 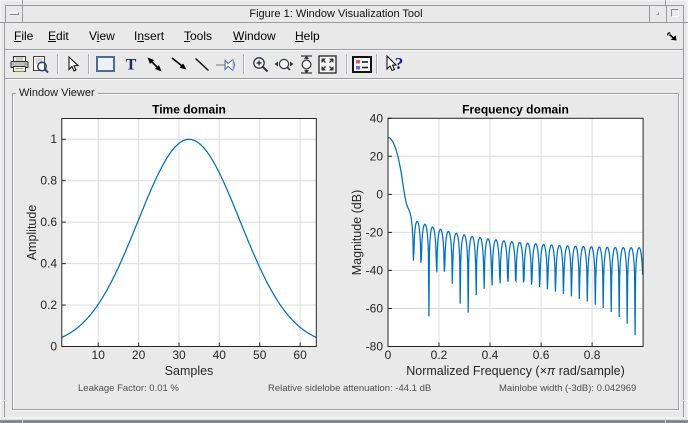 What do you see at coordinates (375, 232) in the screenshot?
I see `svg-text: -20` at bounding box center [375, 232].